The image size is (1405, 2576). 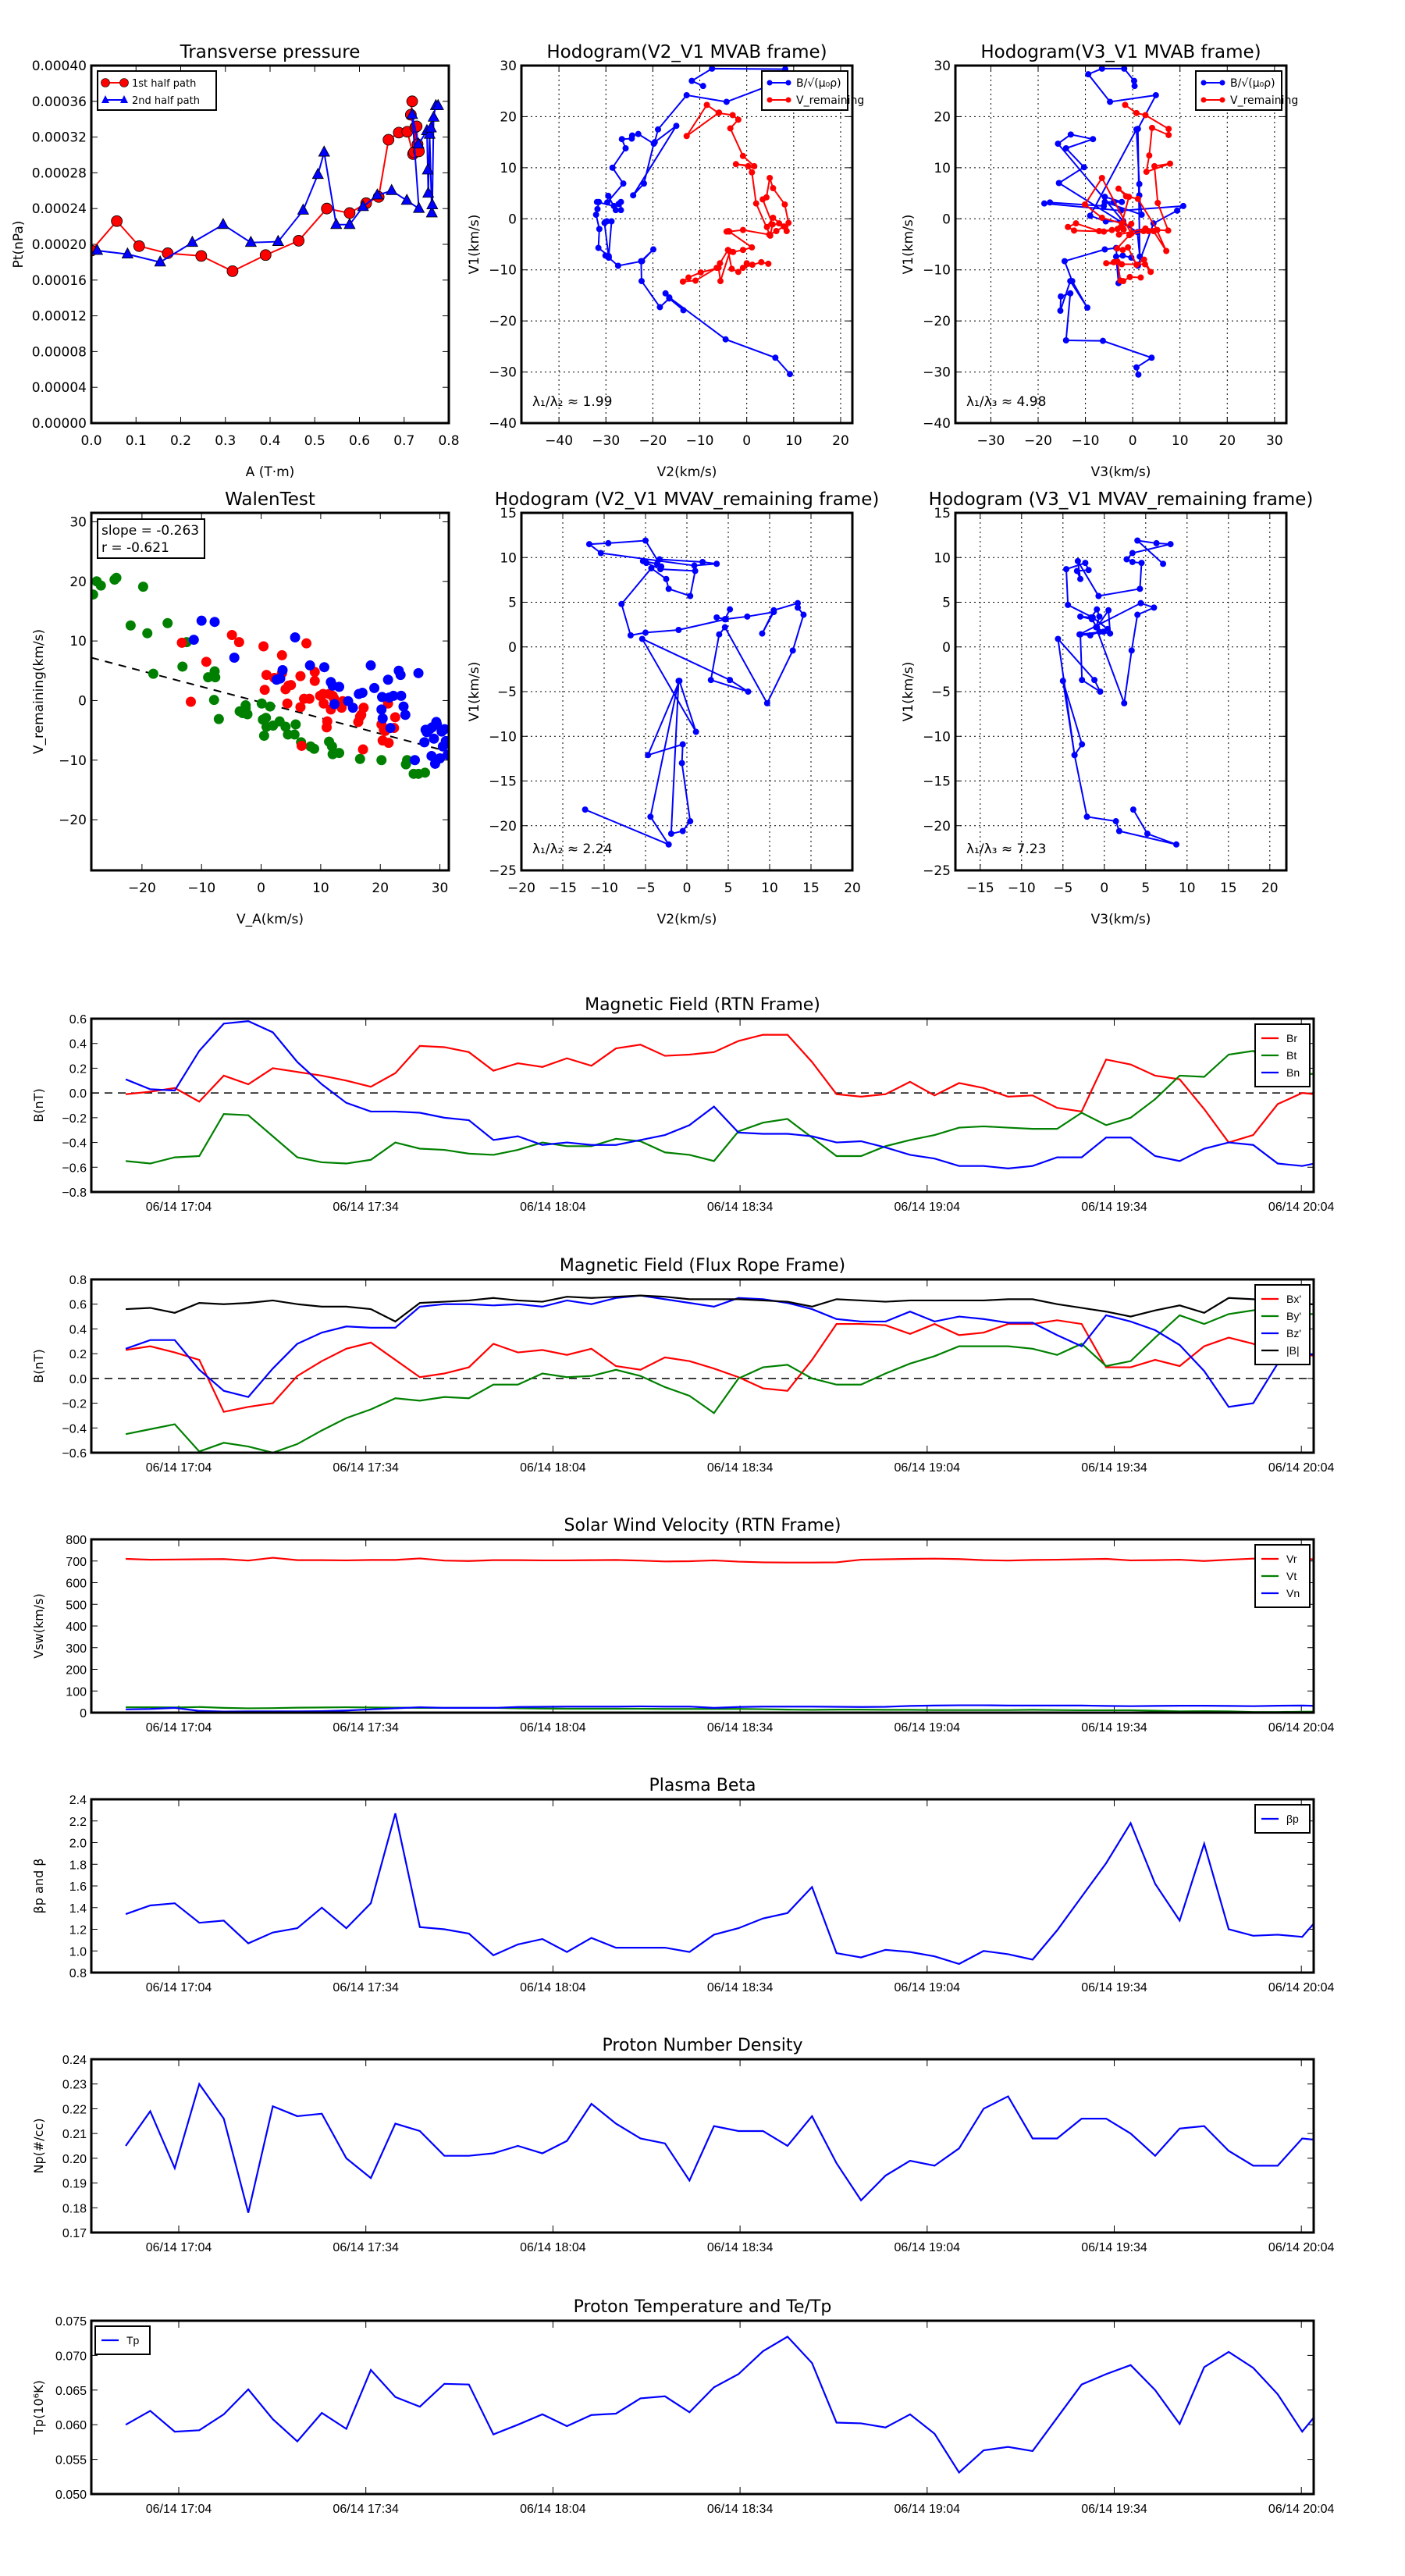 What do you see at coordinates (1291, 1559) in the screenshot?
I see `legend-label: Vr` at bounding box center [1291, 1559].